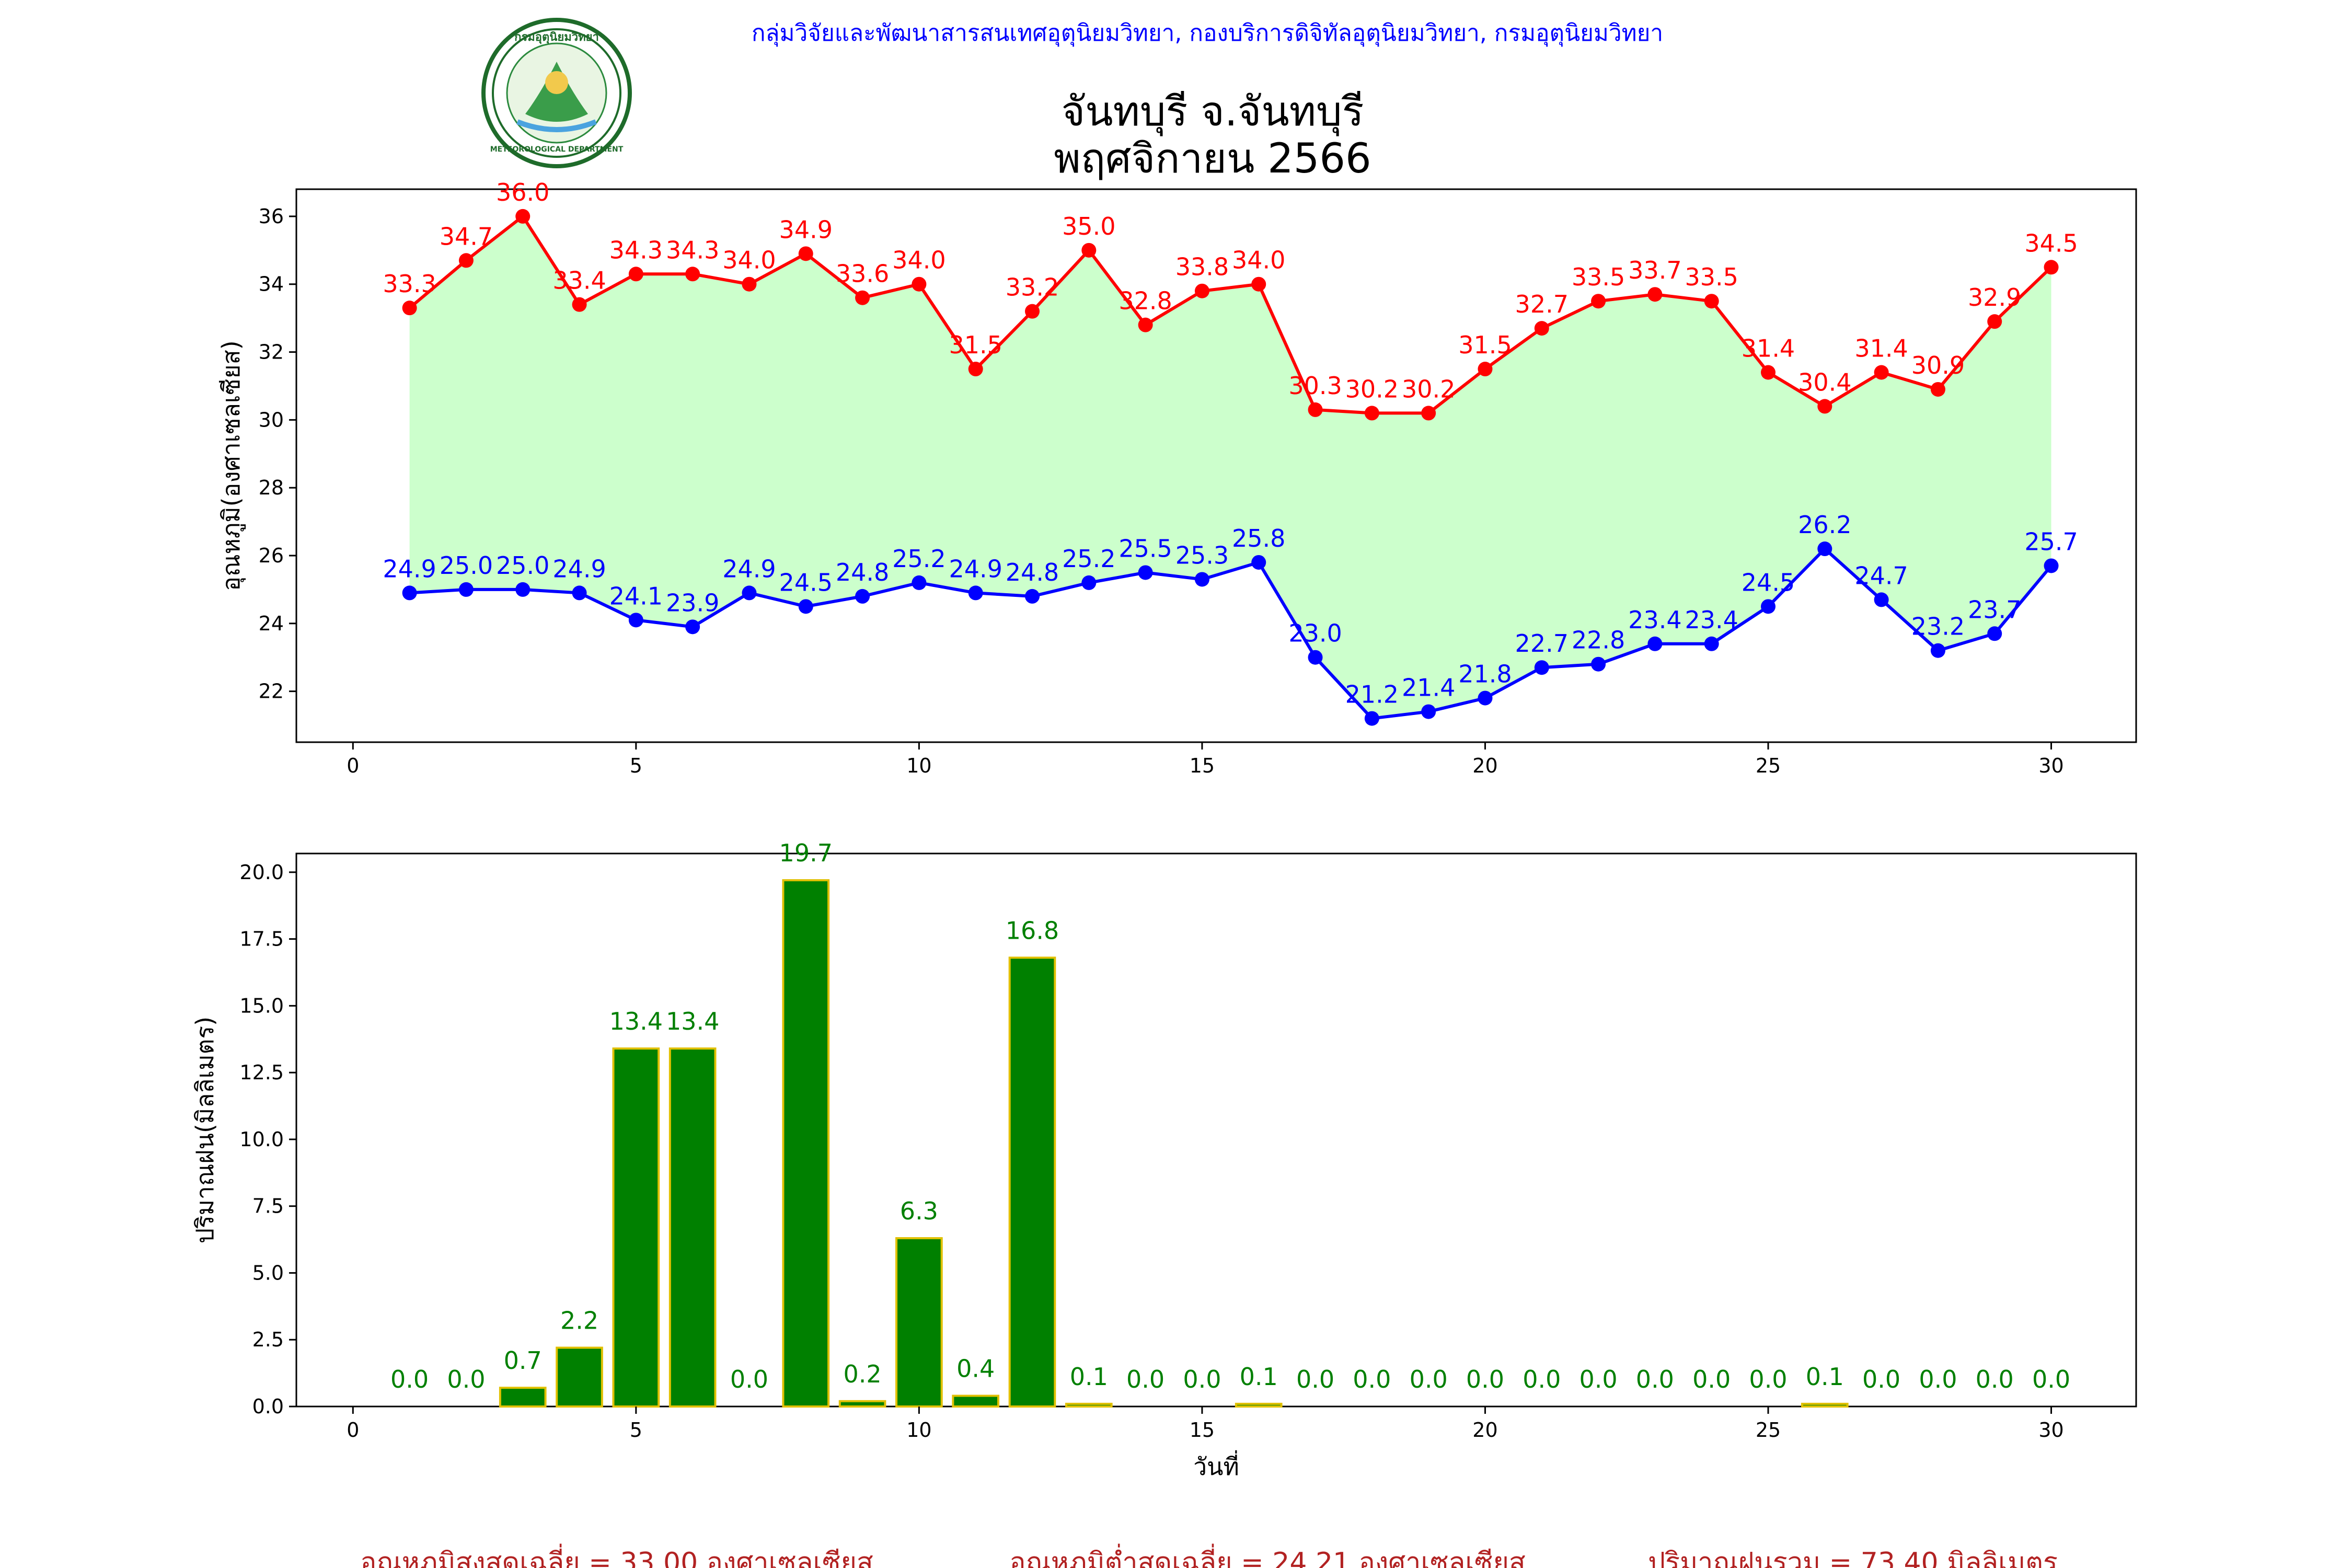 The width and height of the screenshot is (2352, 1568). I want to click on temperature-y-tick-label: 30, so click(271, 419).